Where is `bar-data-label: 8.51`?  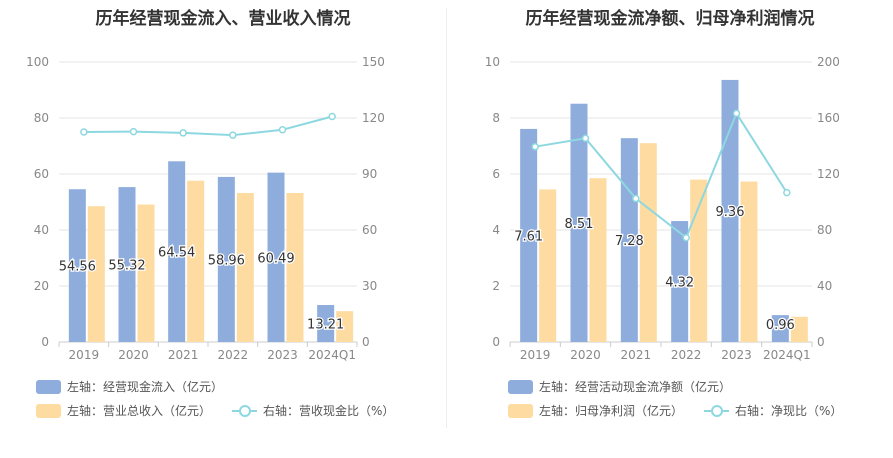
bar-data-label: 8.51 is located at coordinates (579, 224).